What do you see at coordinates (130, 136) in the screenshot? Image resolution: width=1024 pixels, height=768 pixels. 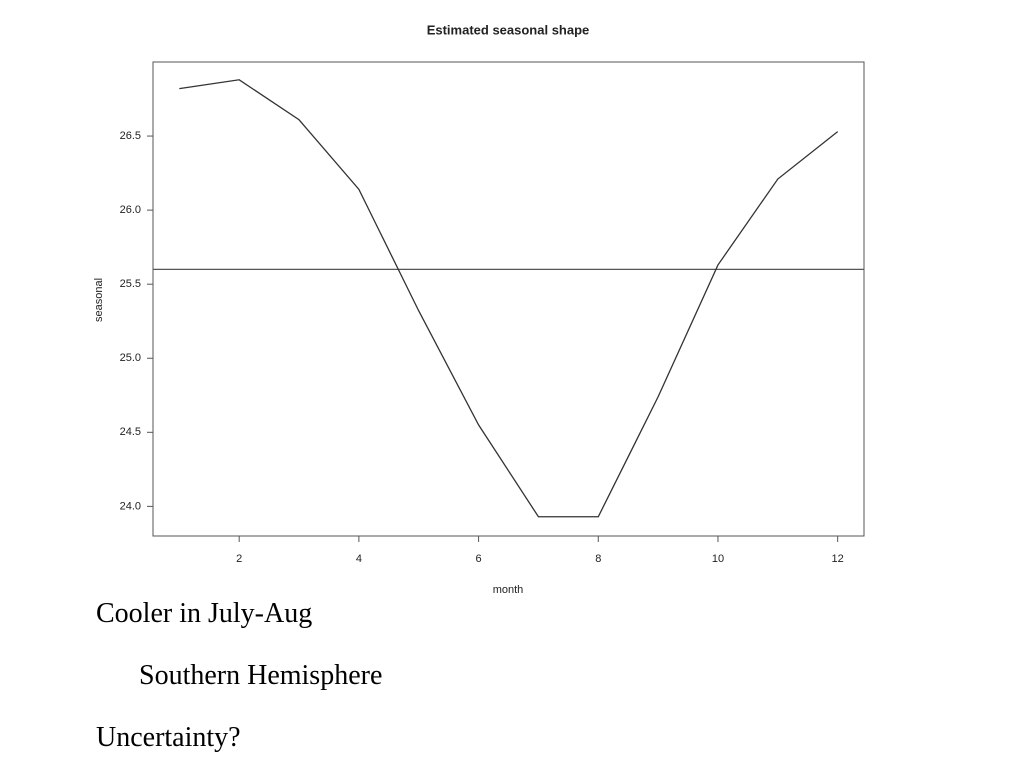 I see `y-tick-label: 26.5` at bounding box center [130, 136].